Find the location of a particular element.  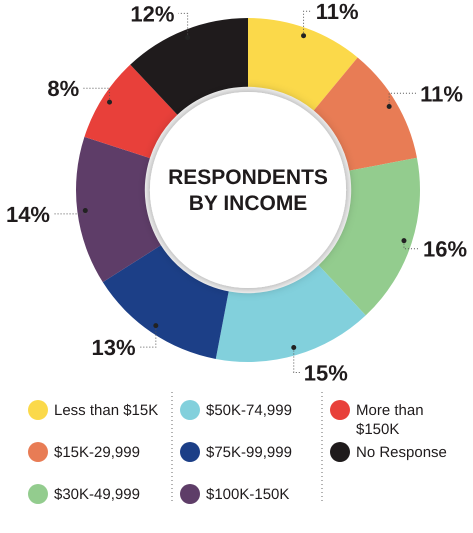

legend-label: Less than $15K is located at coordinates (106, 410).